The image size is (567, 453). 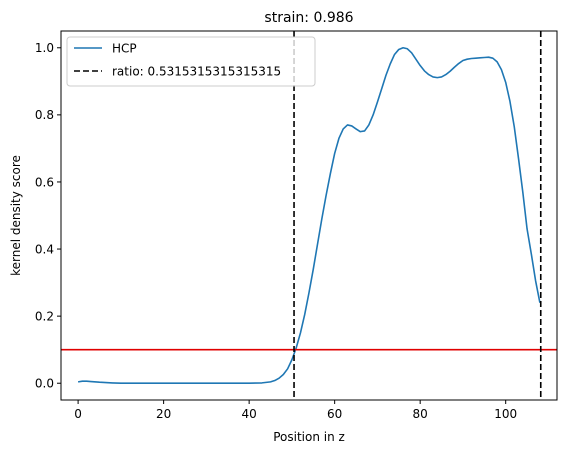 I want to click on x-tick-label: 40, so click(x=248, y=414).